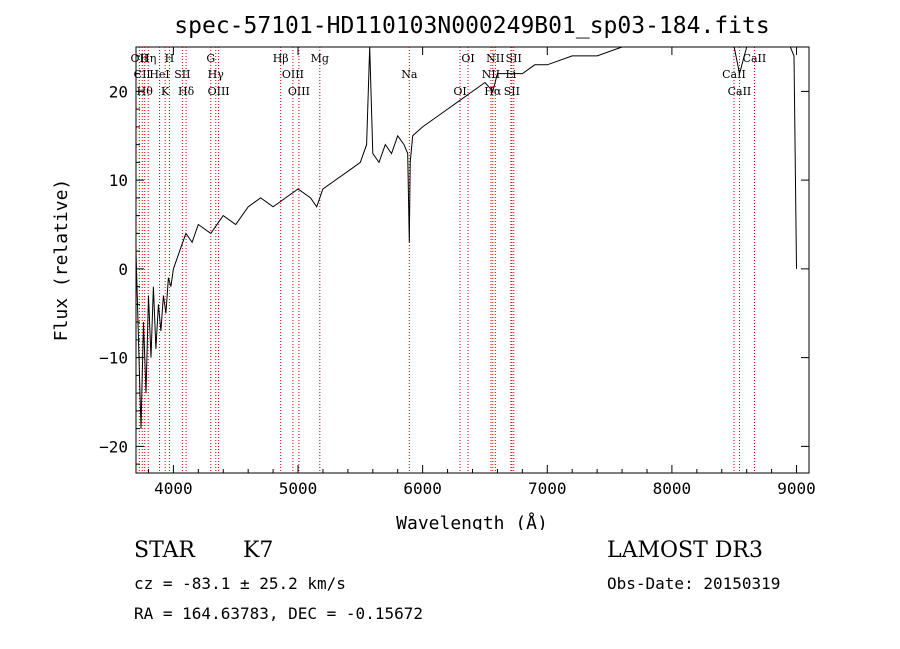 The image size is (900, 649). I want to click on line-marker-label: Mg, so click(320, 58).